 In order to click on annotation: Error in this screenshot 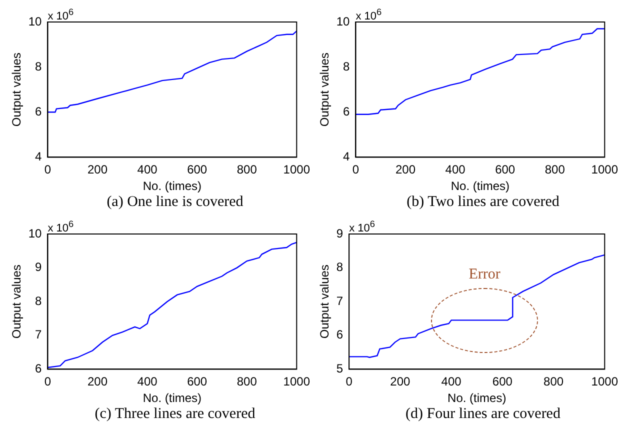, I will do `click(484, 275)`.